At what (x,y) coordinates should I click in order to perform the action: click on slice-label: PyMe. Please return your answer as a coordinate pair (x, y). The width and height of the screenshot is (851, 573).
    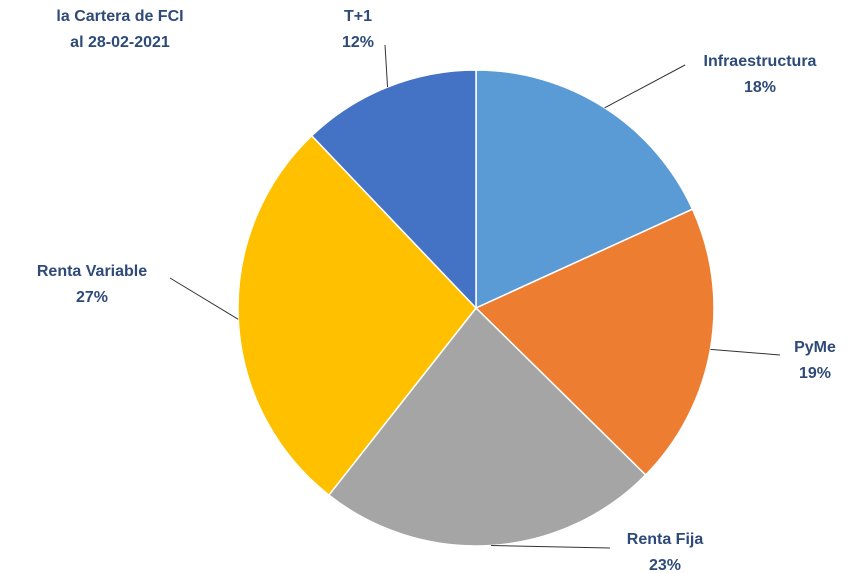
    Looking at the image, I should click on (815, 347).